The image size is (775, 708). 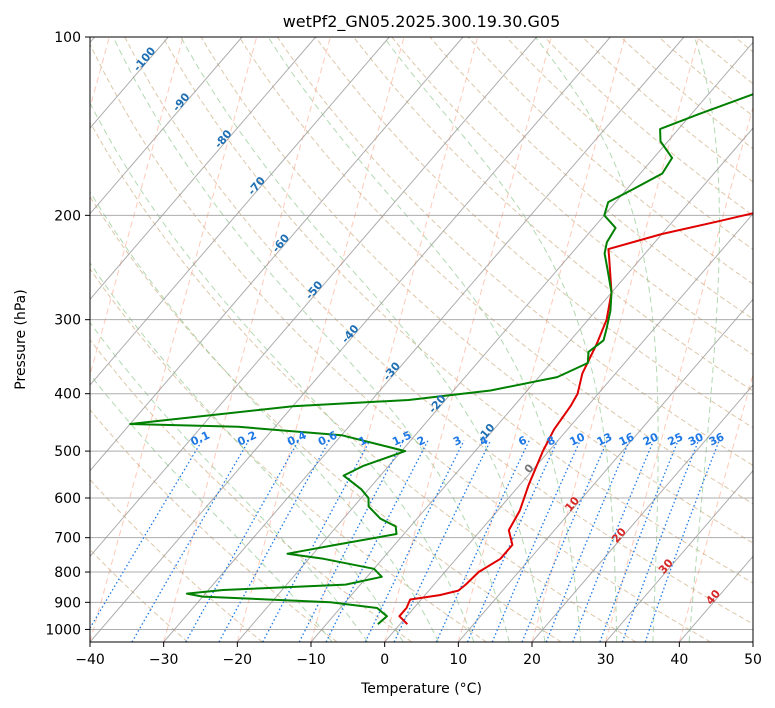 I want to click on y-tick-label: 600, so click(x=67, y=499).